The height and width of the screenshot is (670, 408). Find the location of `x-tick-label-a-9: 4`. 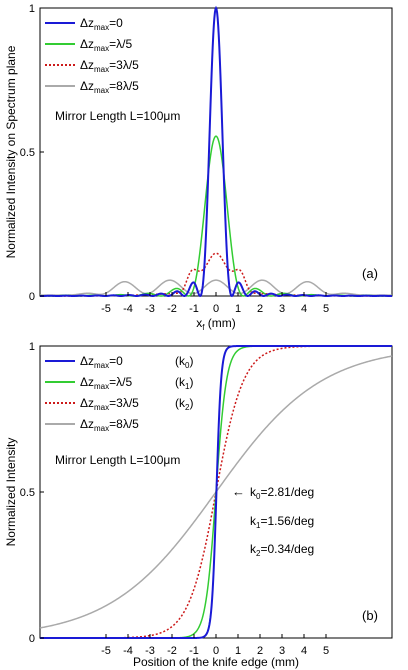

x-tick-label-a-9: 4 is located at coordinates (304, 309).